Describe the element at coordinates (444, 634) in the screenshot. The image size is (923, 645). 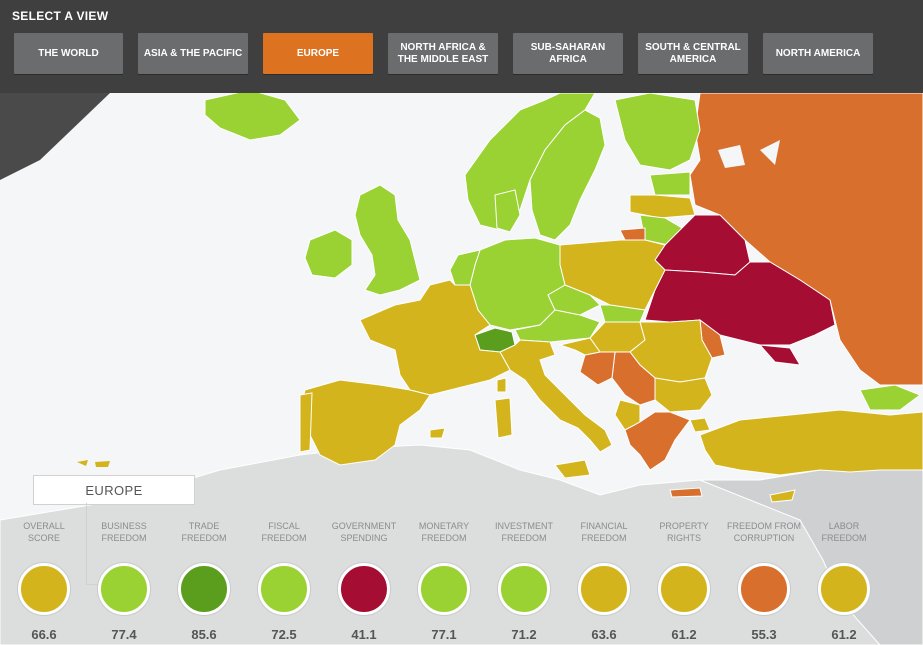
I see `indicator-value: 77.1` at that location.